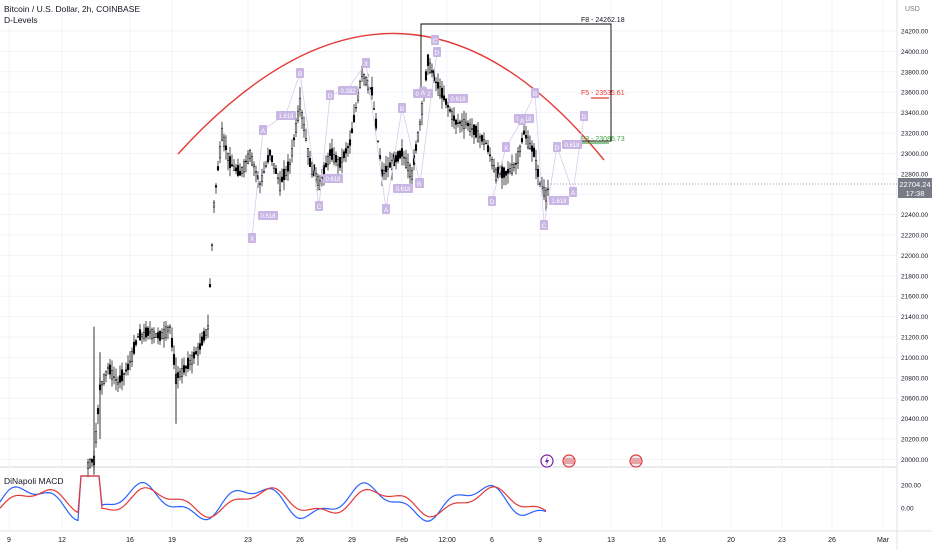 This screenshot has width=932, height=555. What do you see at coordinates (391, 96) in the screenshot?
I see `rounding-top-arc` at bounding box center [391, 96].